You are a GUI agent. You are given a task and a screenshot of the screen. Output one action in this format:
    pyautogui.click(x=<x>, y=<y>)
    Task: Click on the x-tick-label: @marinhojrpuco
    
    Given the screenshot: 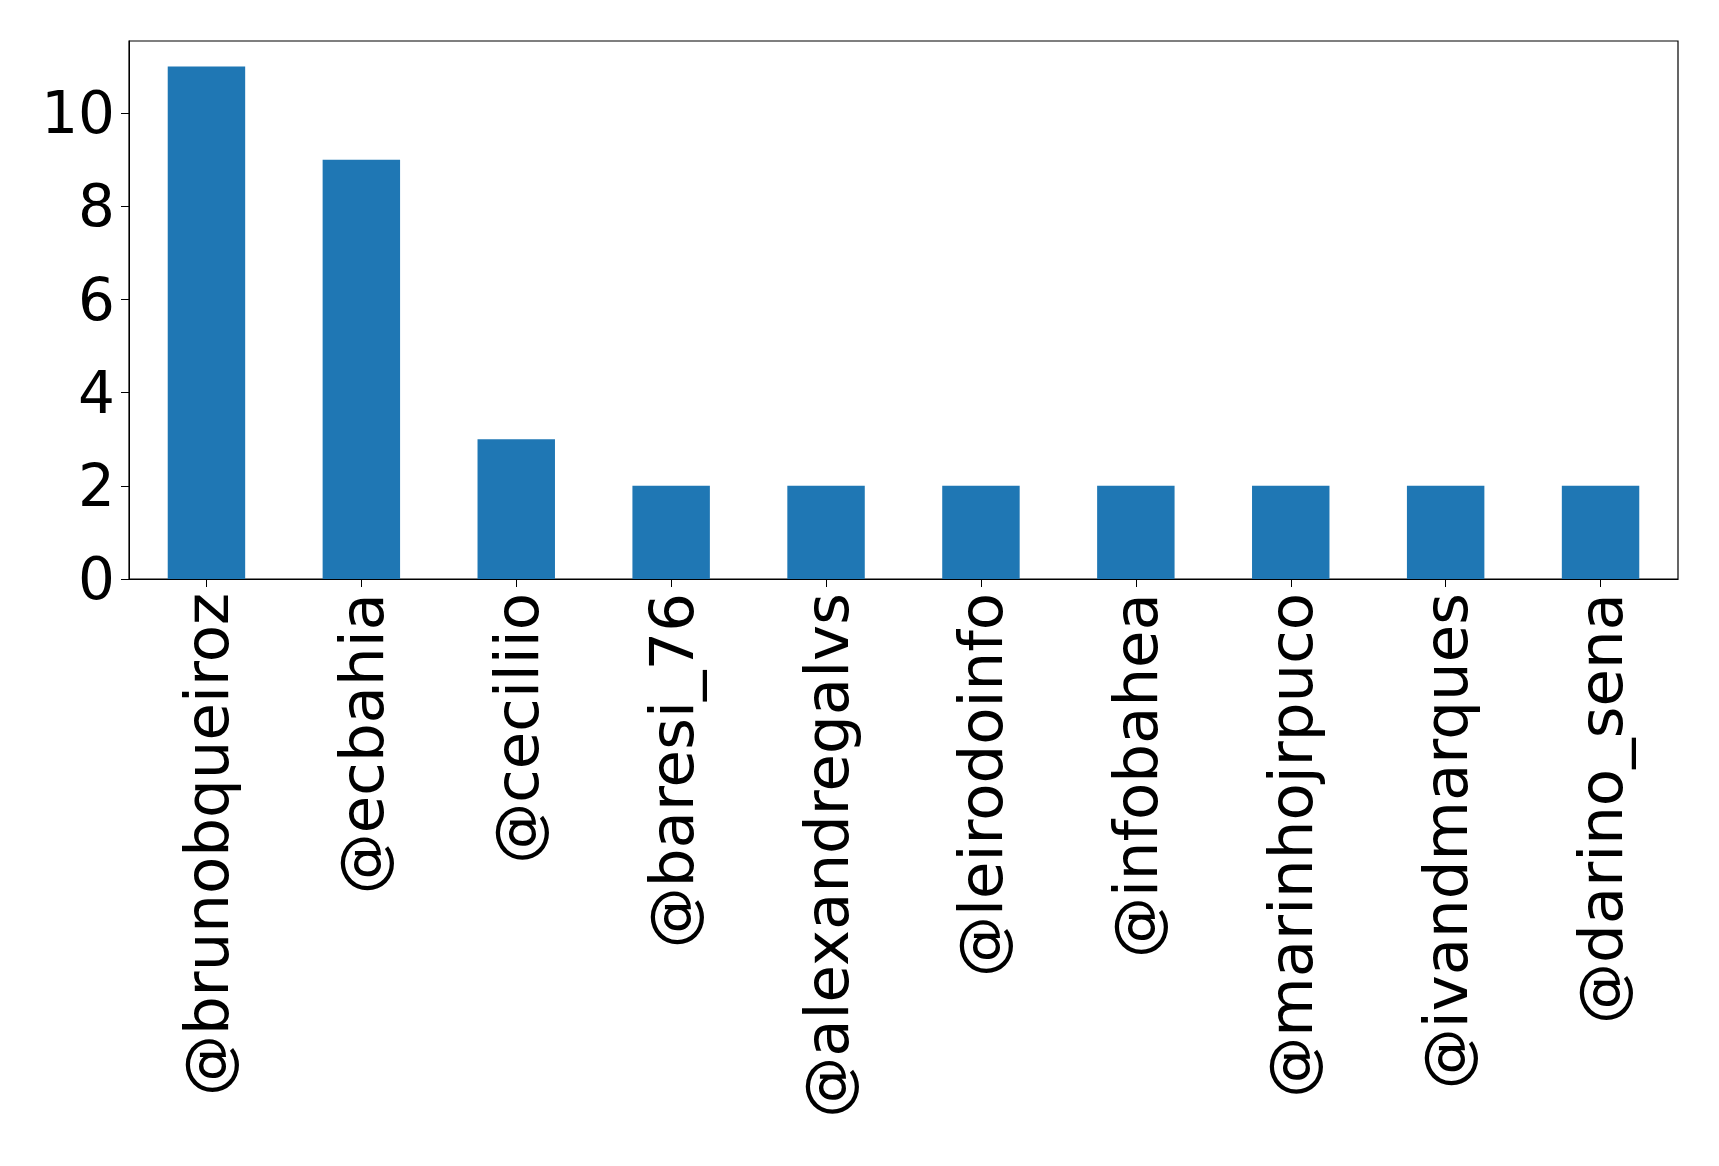 What is the action you would take?
    pyautogui.click(x=1291, y=845)
    